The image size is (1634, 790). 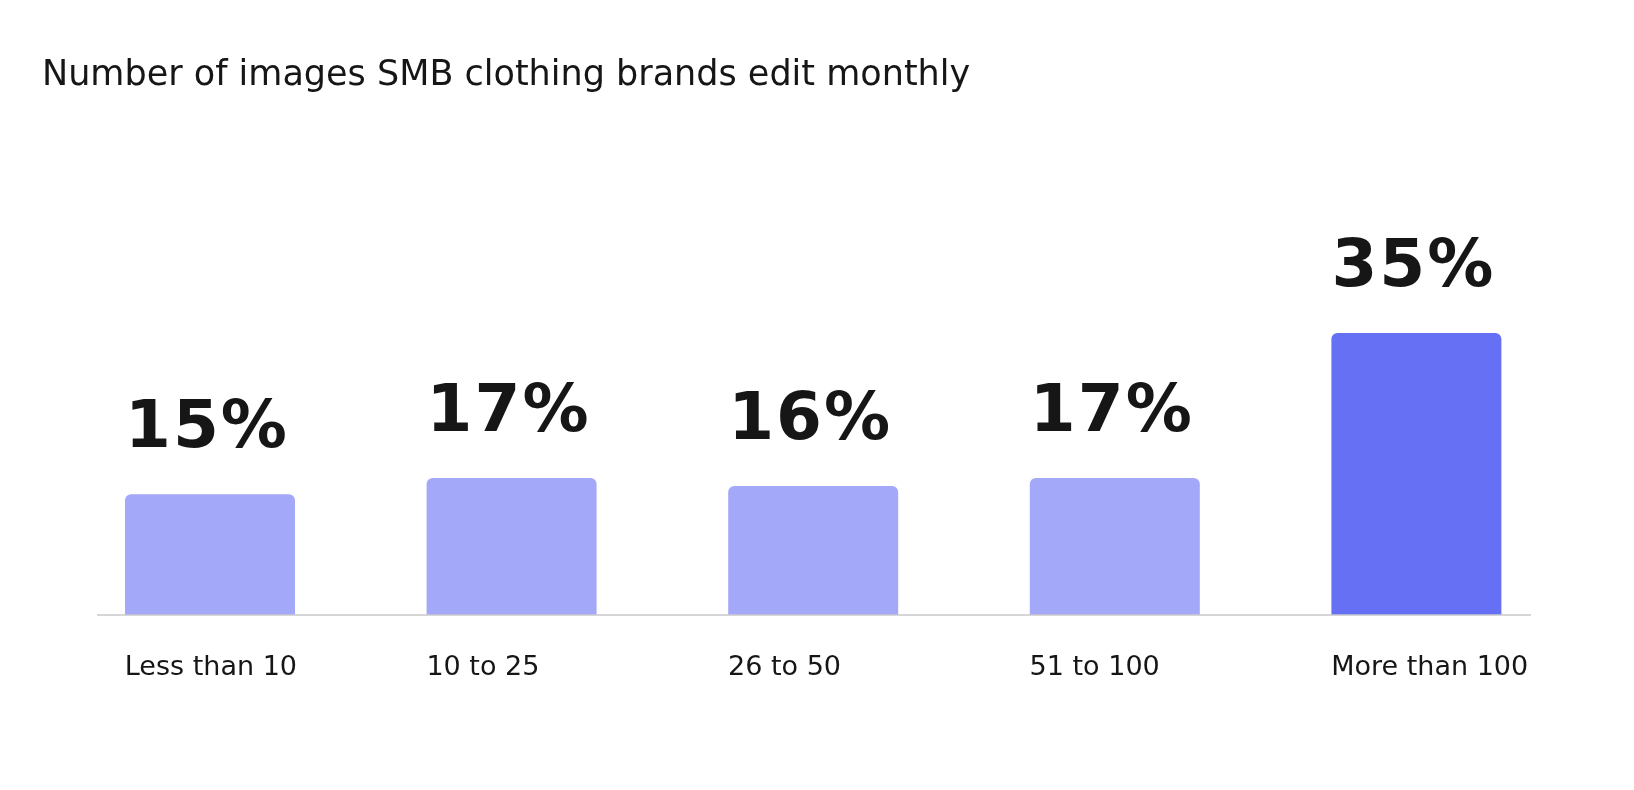 I want to click on data-label: 35%, so click(x=1413, y=263).